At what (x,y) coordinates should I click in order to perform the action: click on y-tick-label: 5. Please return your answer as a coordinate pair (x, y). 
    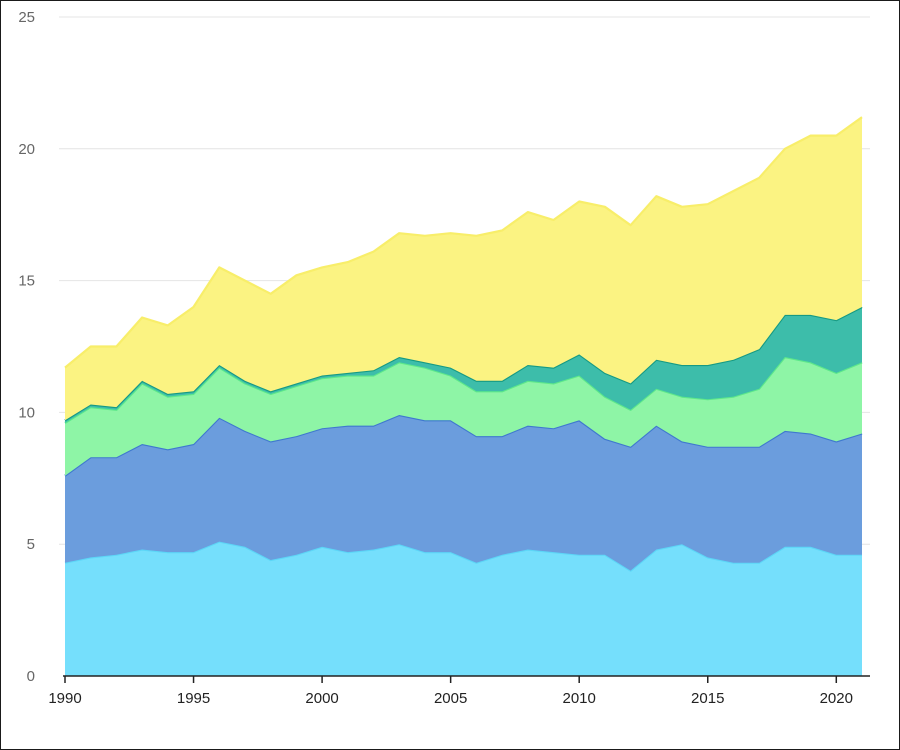
    Looking at the image, I should click on (31, 544).